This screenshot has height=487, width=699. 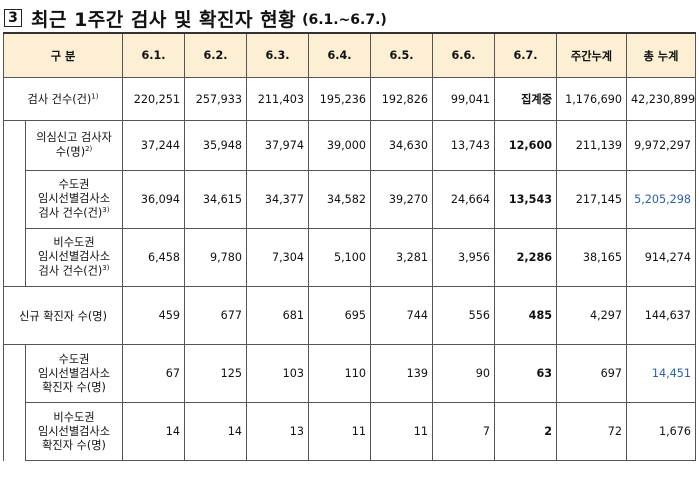 I want to click on table-cell: 90, so click(x=464, y=373).